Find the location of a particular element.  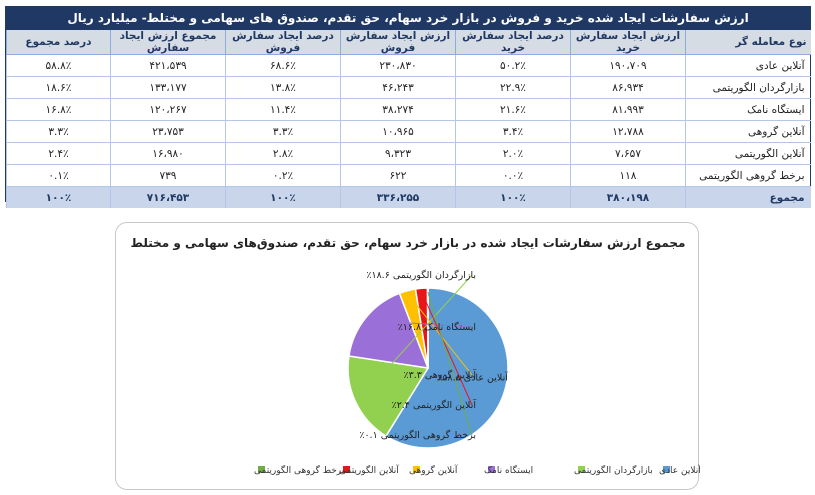

cell-sell-value: ۲۳۰،۸۳۰ is located at coordinates (398, 65).